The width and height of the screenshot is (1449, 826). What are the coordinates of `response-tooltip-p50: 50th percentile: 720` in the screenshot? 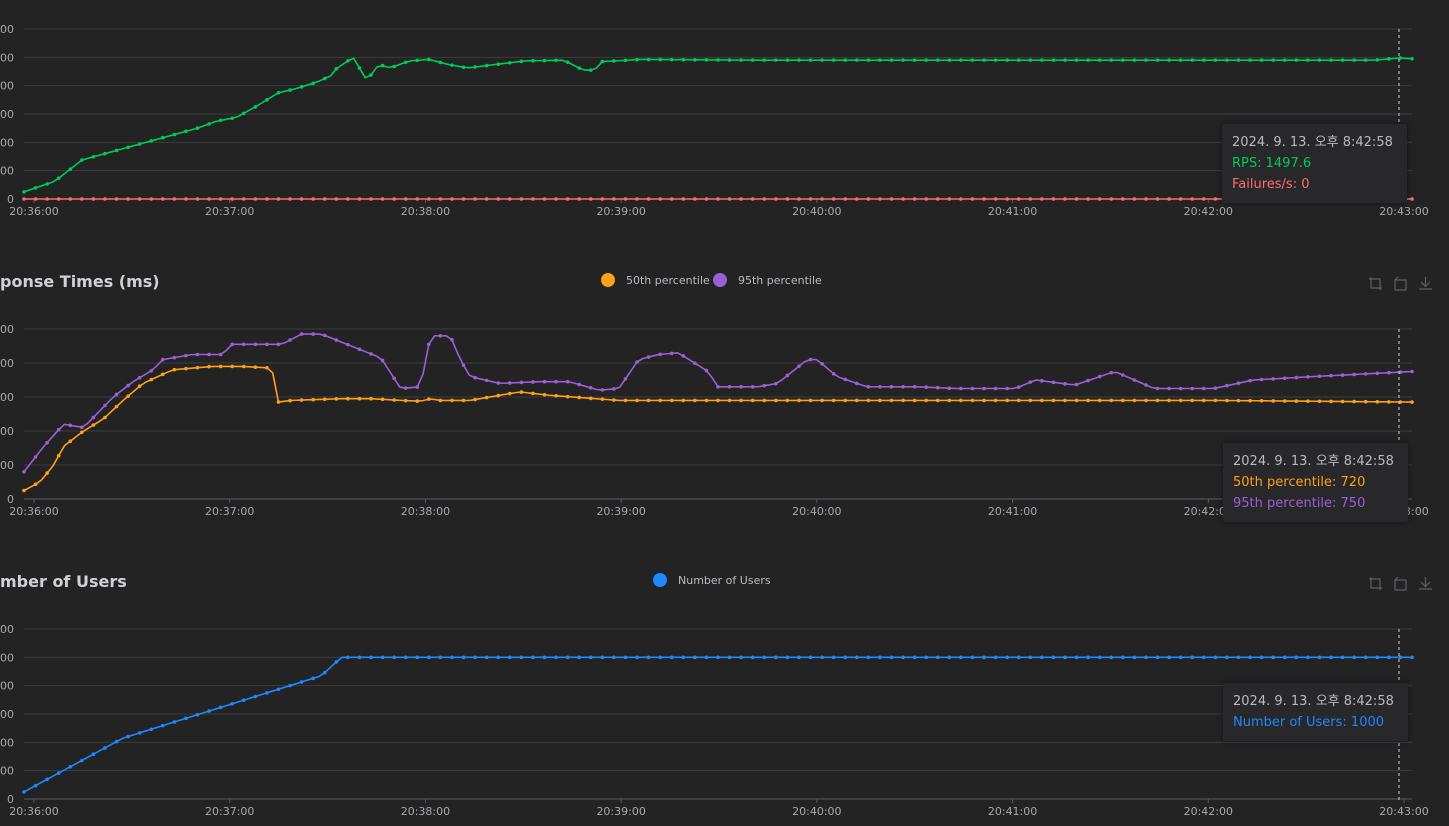 It's located at (1299, 482).